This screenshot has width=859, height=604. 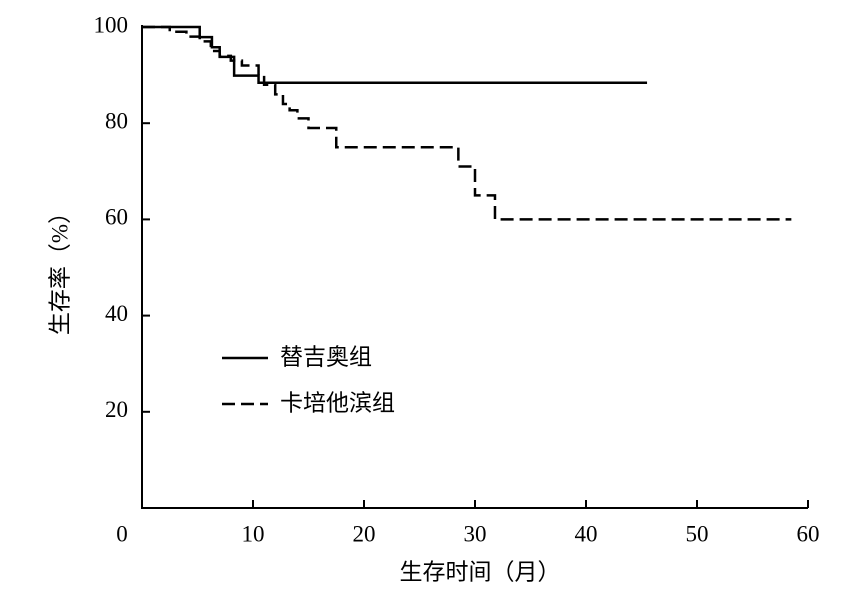 What do you see at coordinates (253, 533) in the screenshot?
I see `x-tick-label: 10` at bounding box center [253, 533].